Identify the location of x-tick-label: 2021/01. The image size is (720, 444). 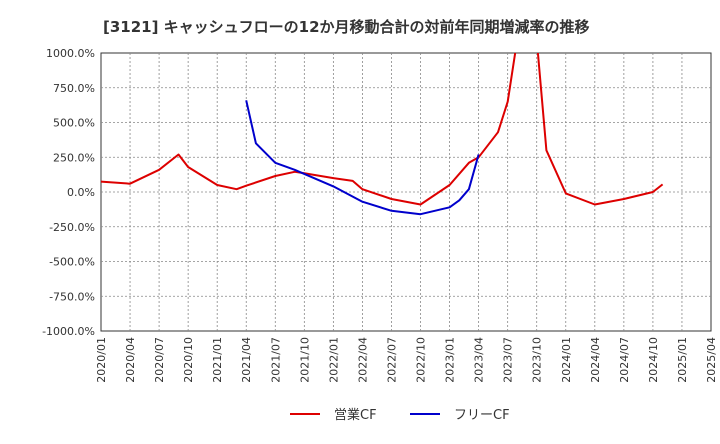
(217, 360).